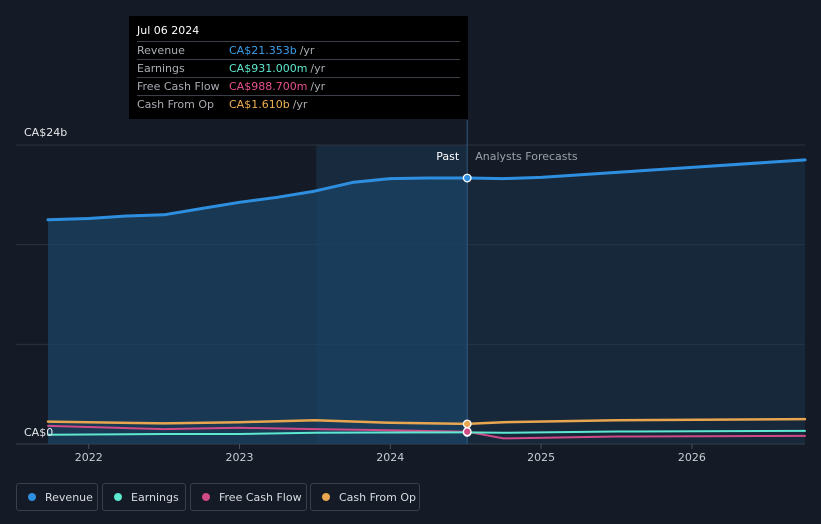 Image resolution: width=821 pixels, height=524 pixels. I want to click on legend-item-earnings: Earnings, so click(144, 497).